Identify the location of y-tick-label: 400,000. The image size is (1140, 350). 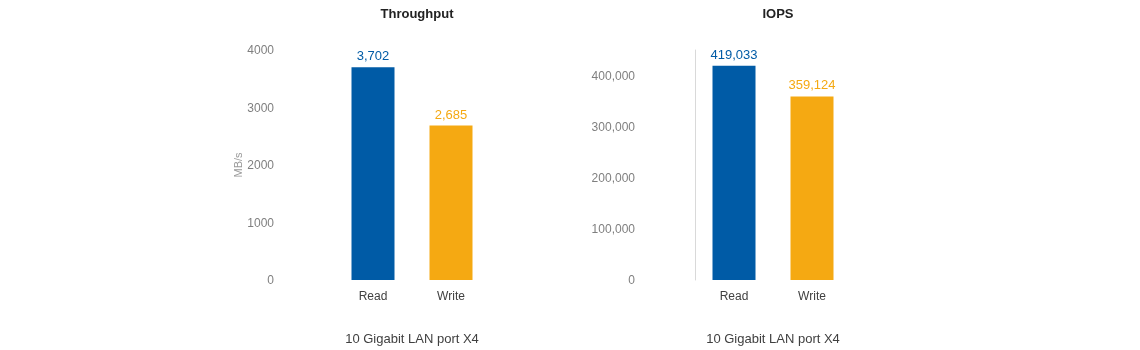
(613, 75).